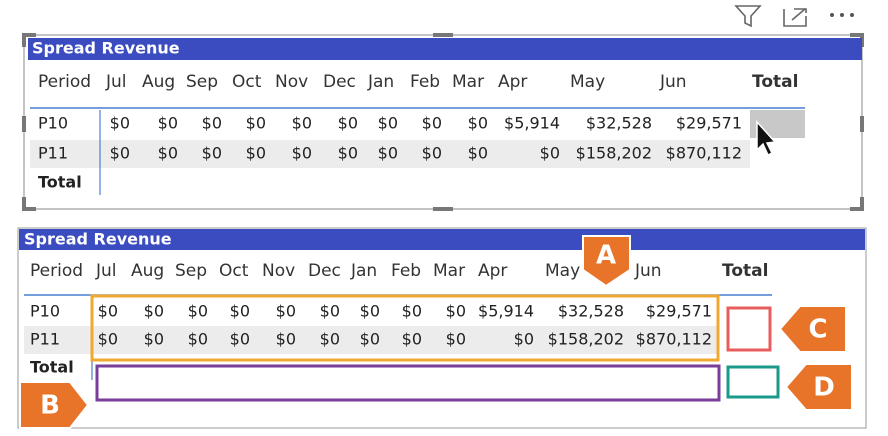 The width and height of the screenshot is (888, 436). I want to click on callout-c: C, so click(817, 330).